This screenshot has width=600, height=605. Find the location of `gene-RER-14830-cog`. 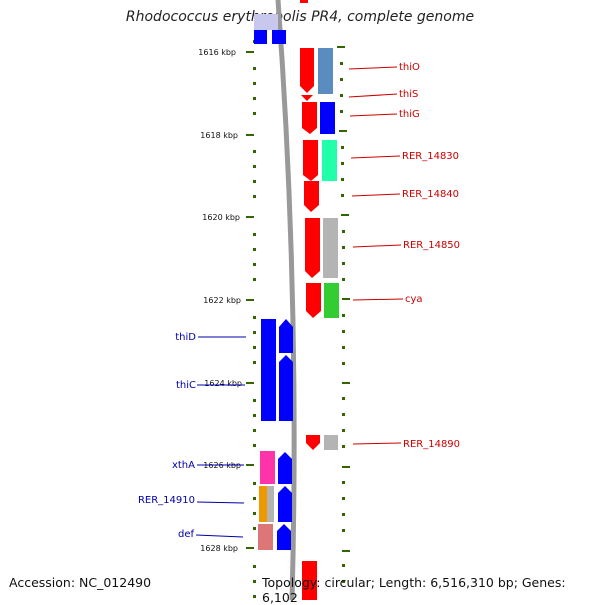

gene-RER-14830-cog is located at coordinates (329, 160).